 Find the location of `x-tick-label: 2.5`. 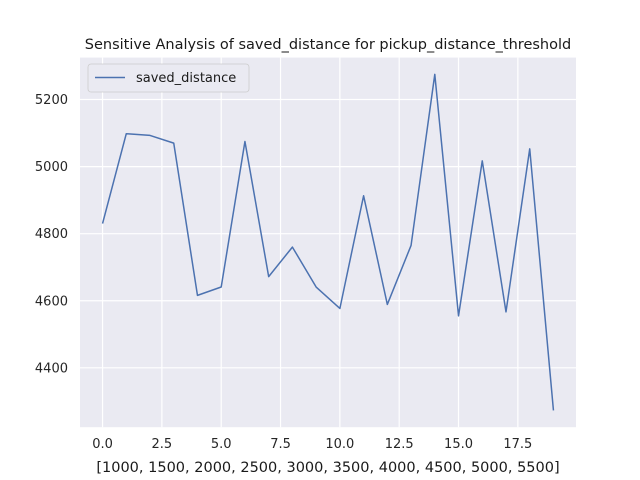

x-tick-label: 2.5 is located at coordinates (162, 444).